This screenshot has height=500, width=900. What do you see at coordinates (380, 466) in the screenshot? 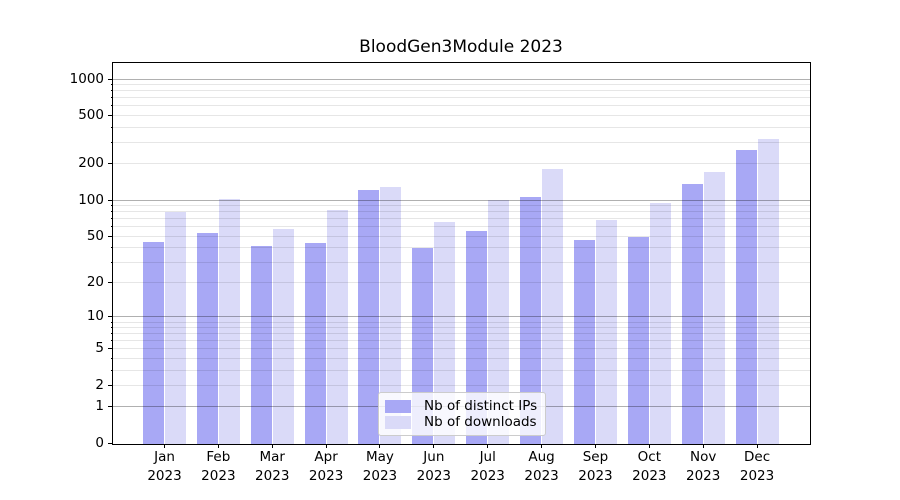
I see `x-tick-label-may-2023: May 2023` at bounding box center [380, 466].